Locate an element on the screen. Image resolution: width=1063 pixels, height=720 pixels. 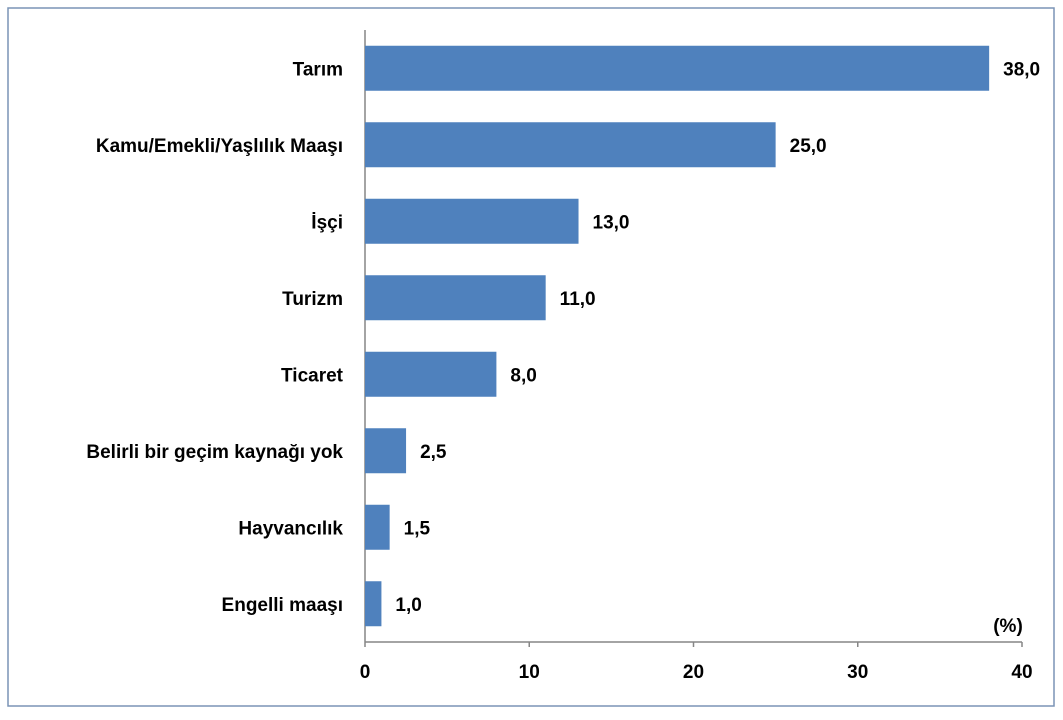
y-tick-label: Ticaret is located at coordinates (312, 375).